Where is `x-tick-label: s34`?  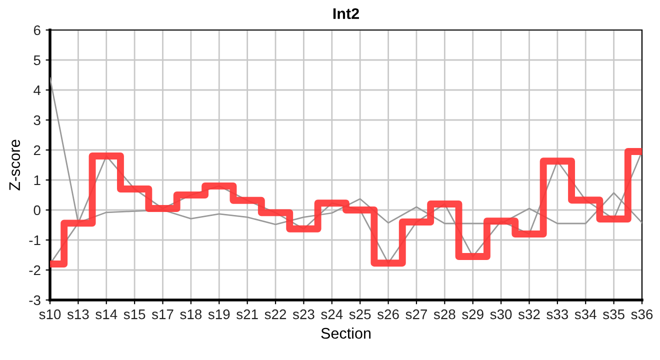
x-tick-label: s34 is located at coordinates (585, 314).